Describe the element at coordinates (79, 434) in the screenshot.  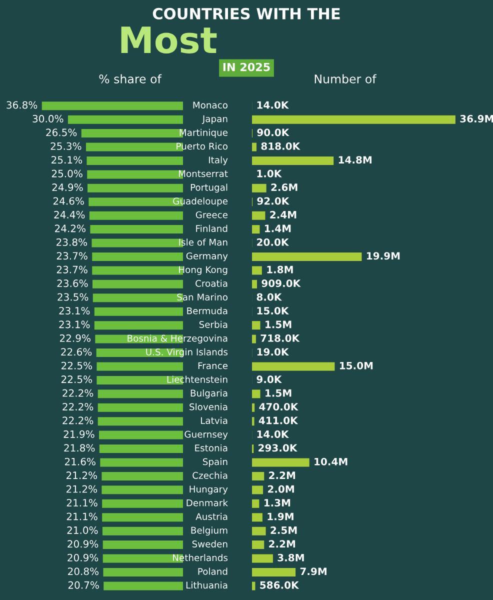
I see `data-label: 21.9%` at that location.